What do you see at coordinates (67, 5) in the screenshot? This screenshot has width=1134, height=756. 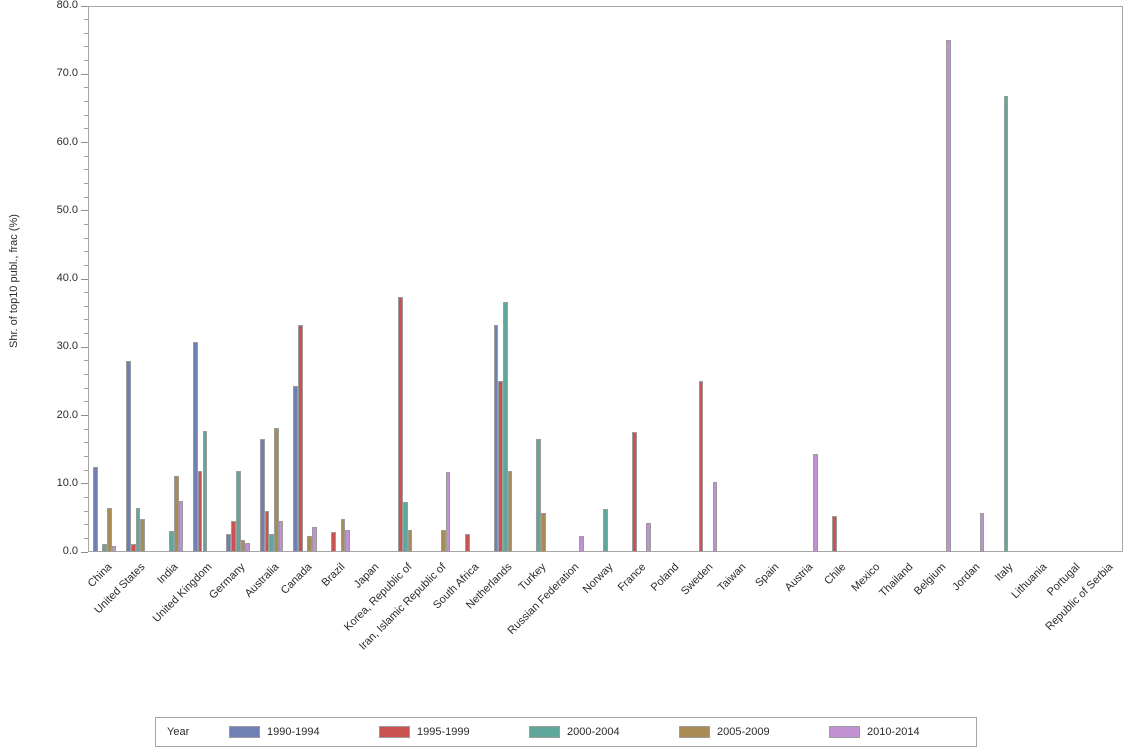 I see `y-tick-label: 80.0` at bounding box center [67, 5].